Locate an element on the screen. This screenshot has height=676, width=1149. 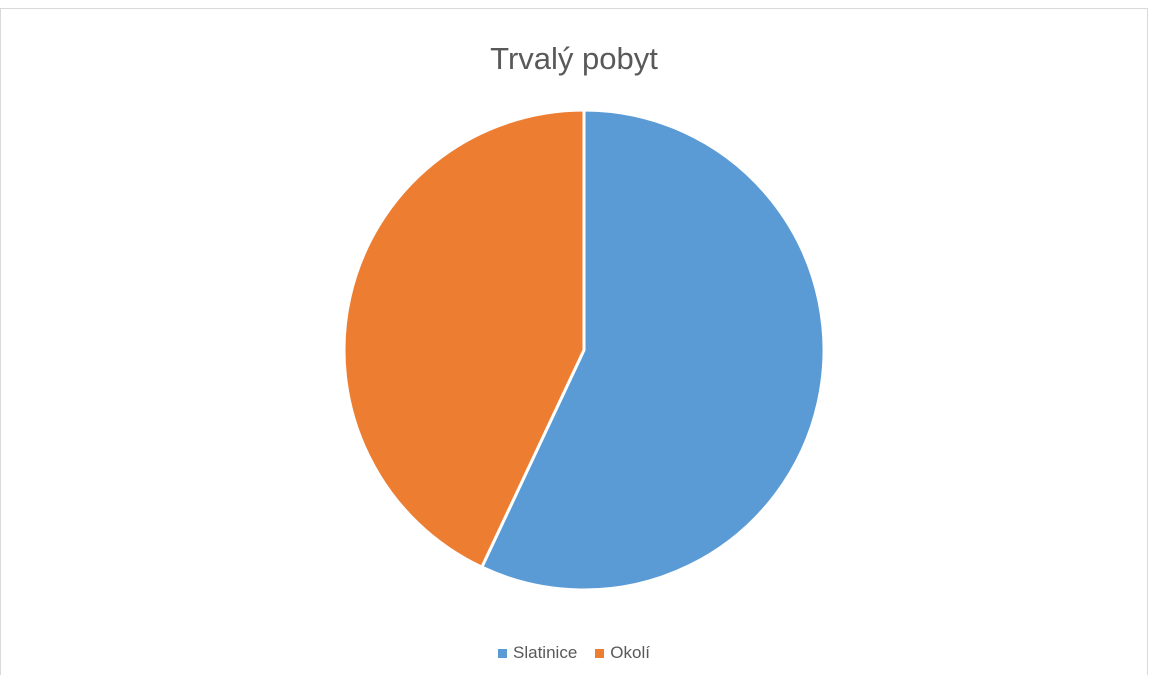
legend-swatch-okoli is located at coordinates (600, 653).